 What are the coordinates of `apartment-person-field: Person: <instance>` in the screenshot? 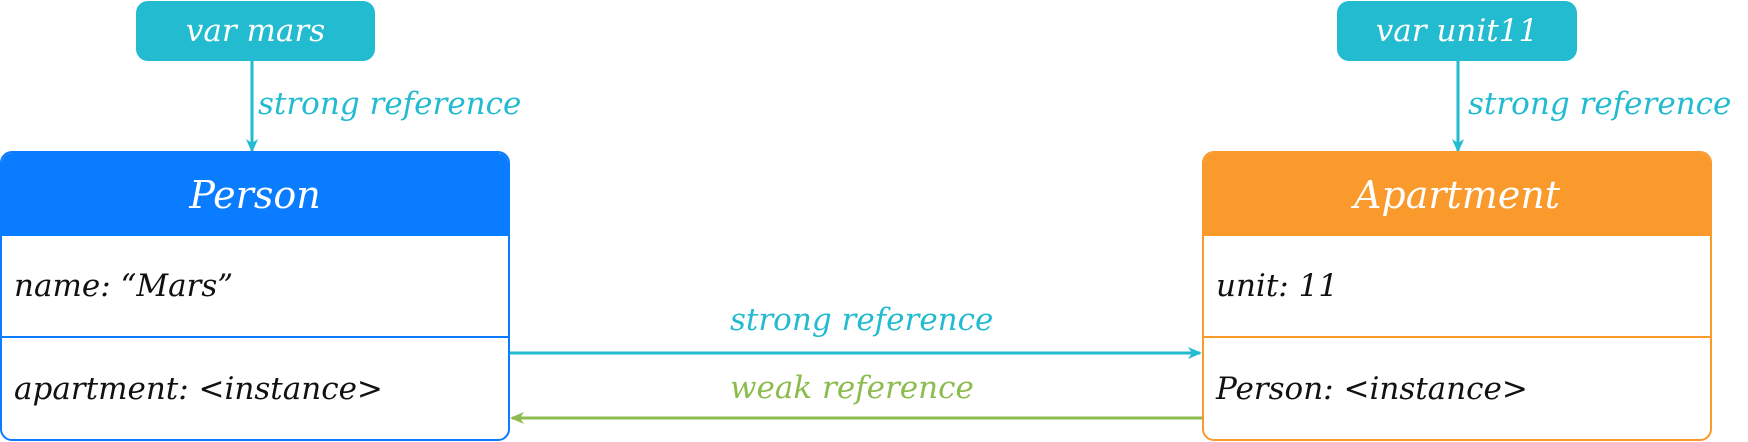 It's located at (1372, 389).